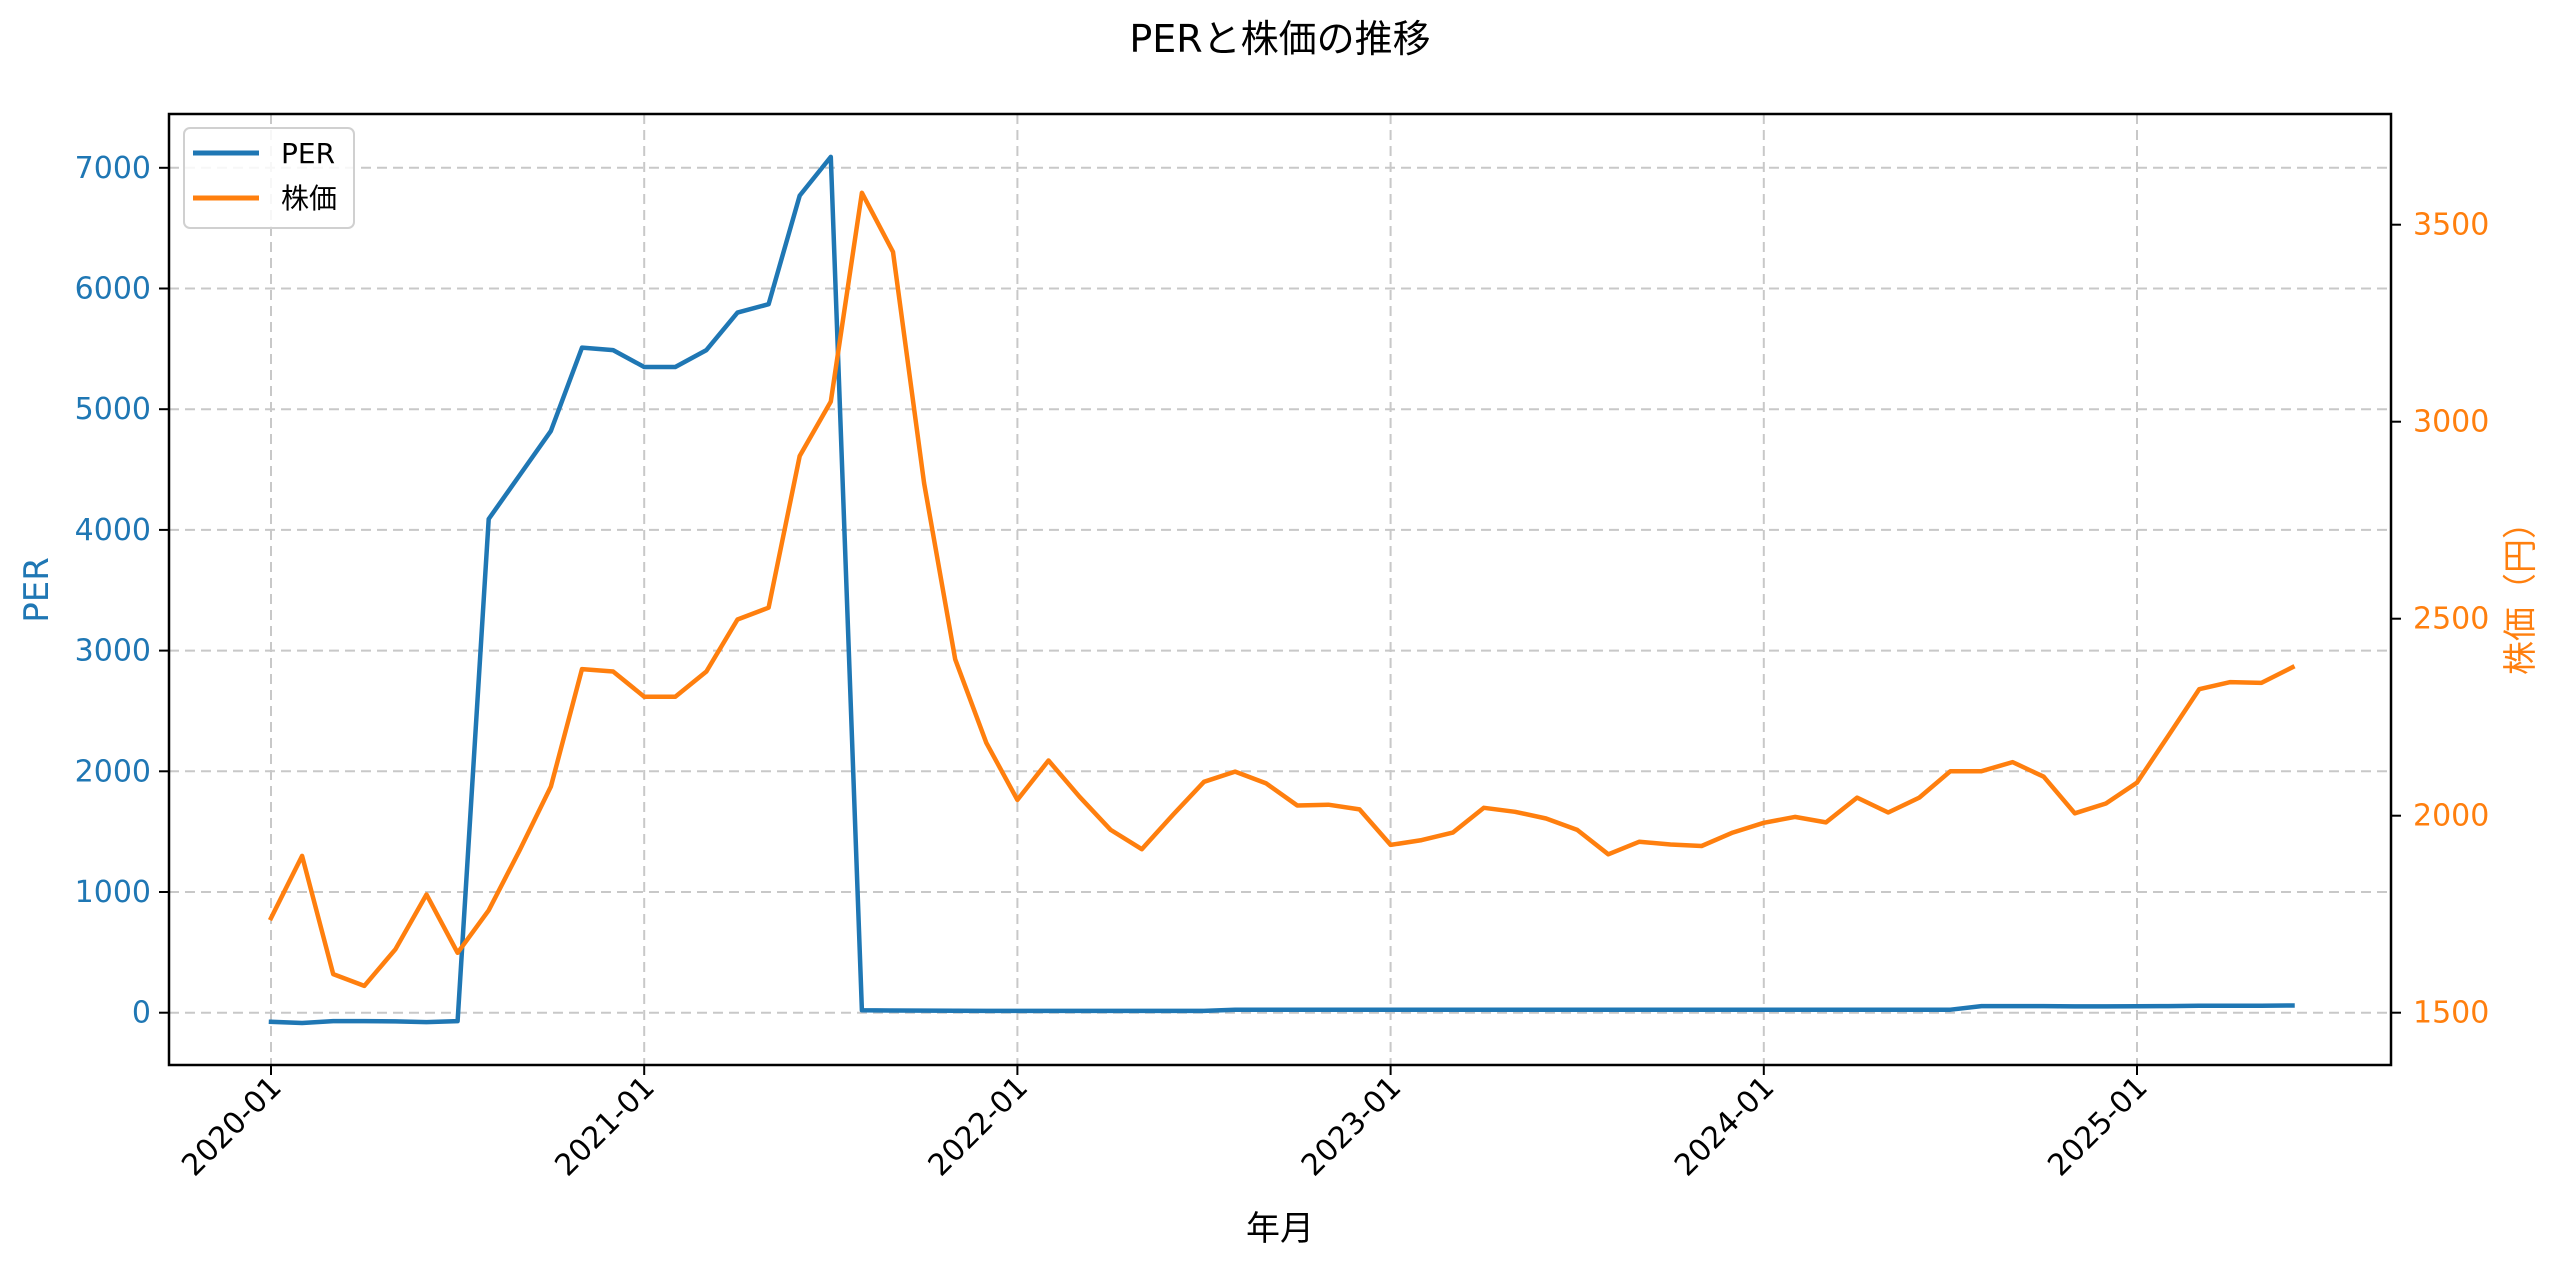 The width and height of the screenshot is (2560, 1269). What do you see at coordinates (604, 1126) in the screenshot?
I see `x-tick-label: 2021-01` at bounding box center [604, 1126].